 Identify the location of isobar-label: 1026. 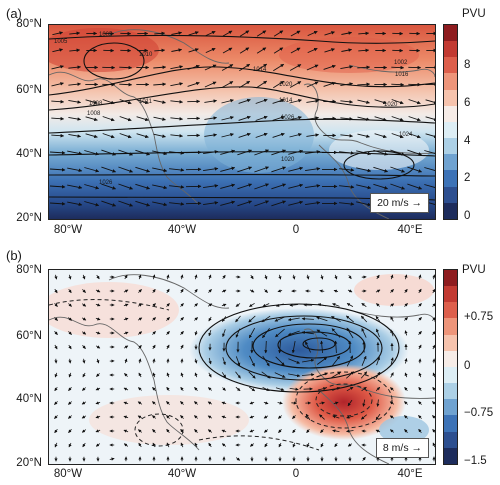
(288, 118).